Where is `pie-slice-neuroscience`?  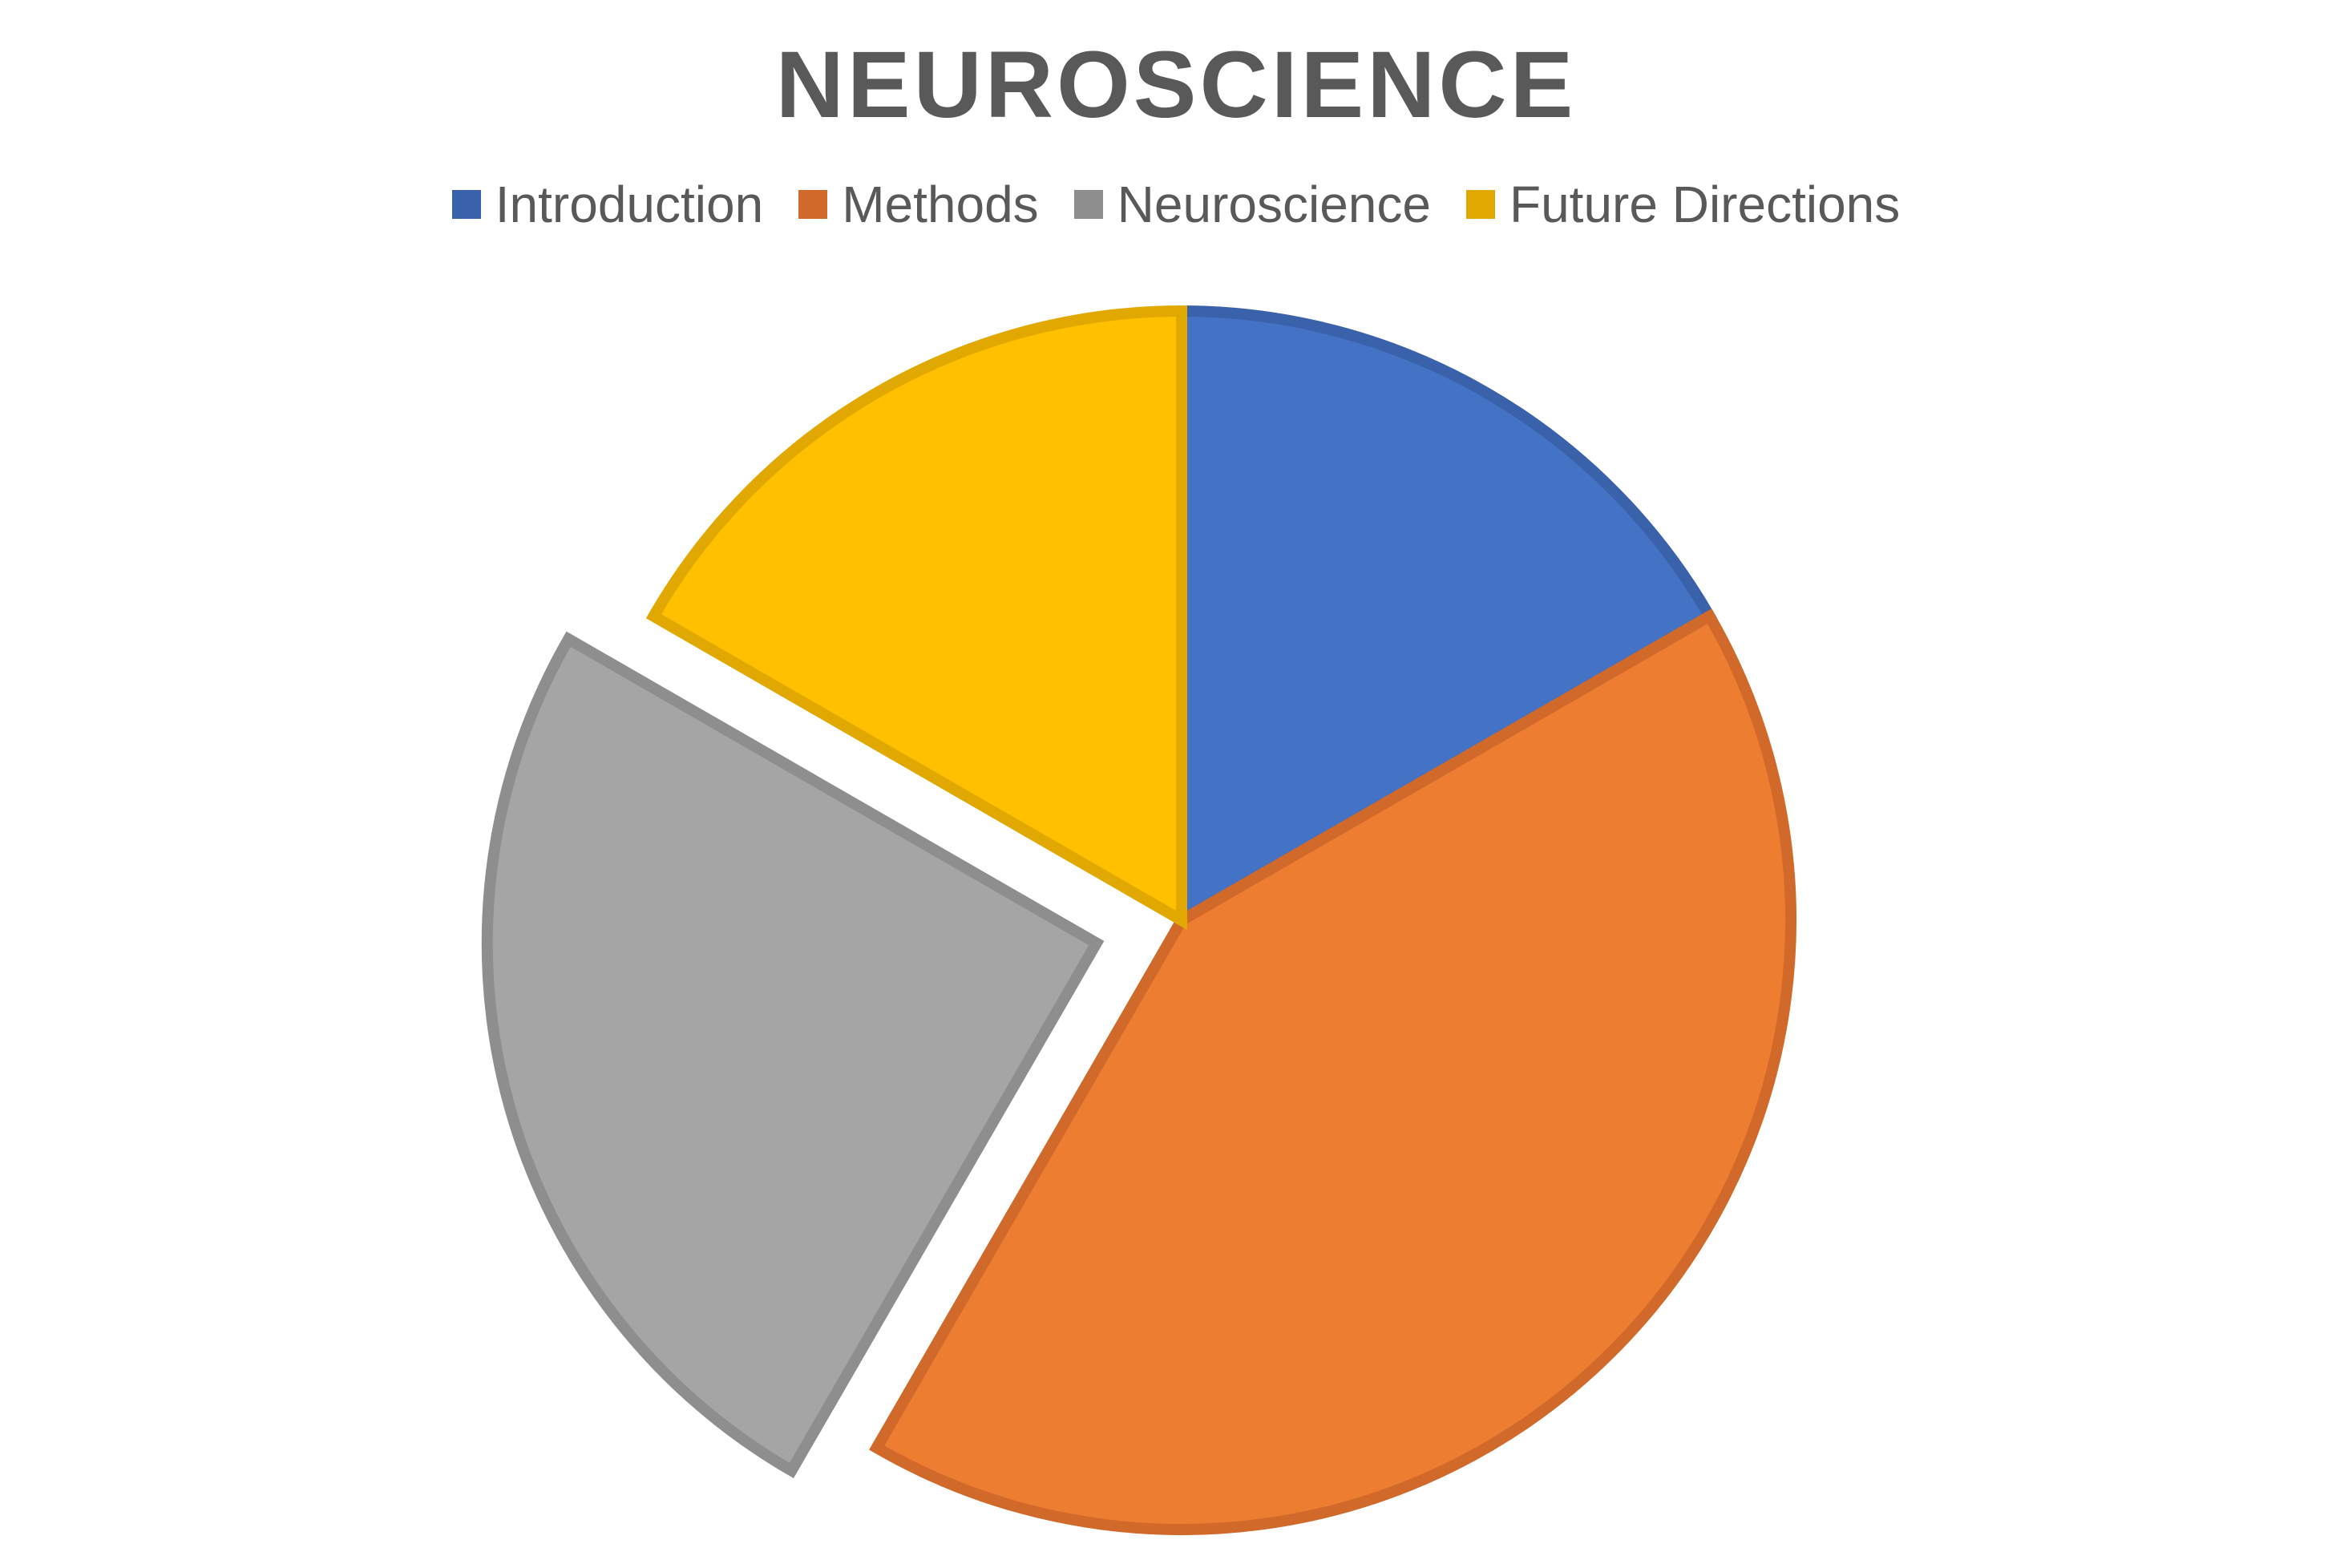
pie-slice-neuroscience is located at coordinates (793, 1055).